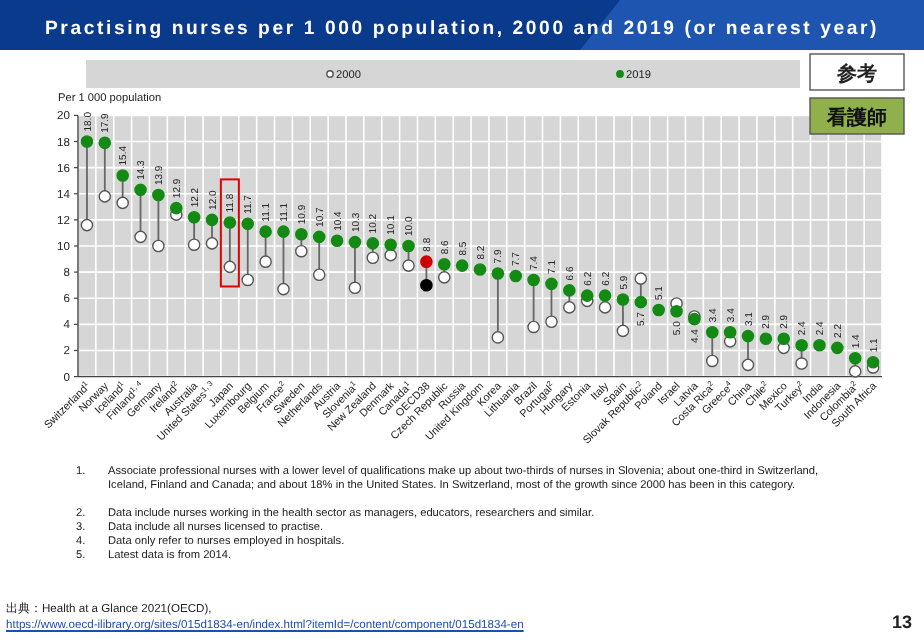  What do you see at coordinates (856, 118) in the screenshot?
I see `annotation: 看護師` at bounding box center [856, 118].